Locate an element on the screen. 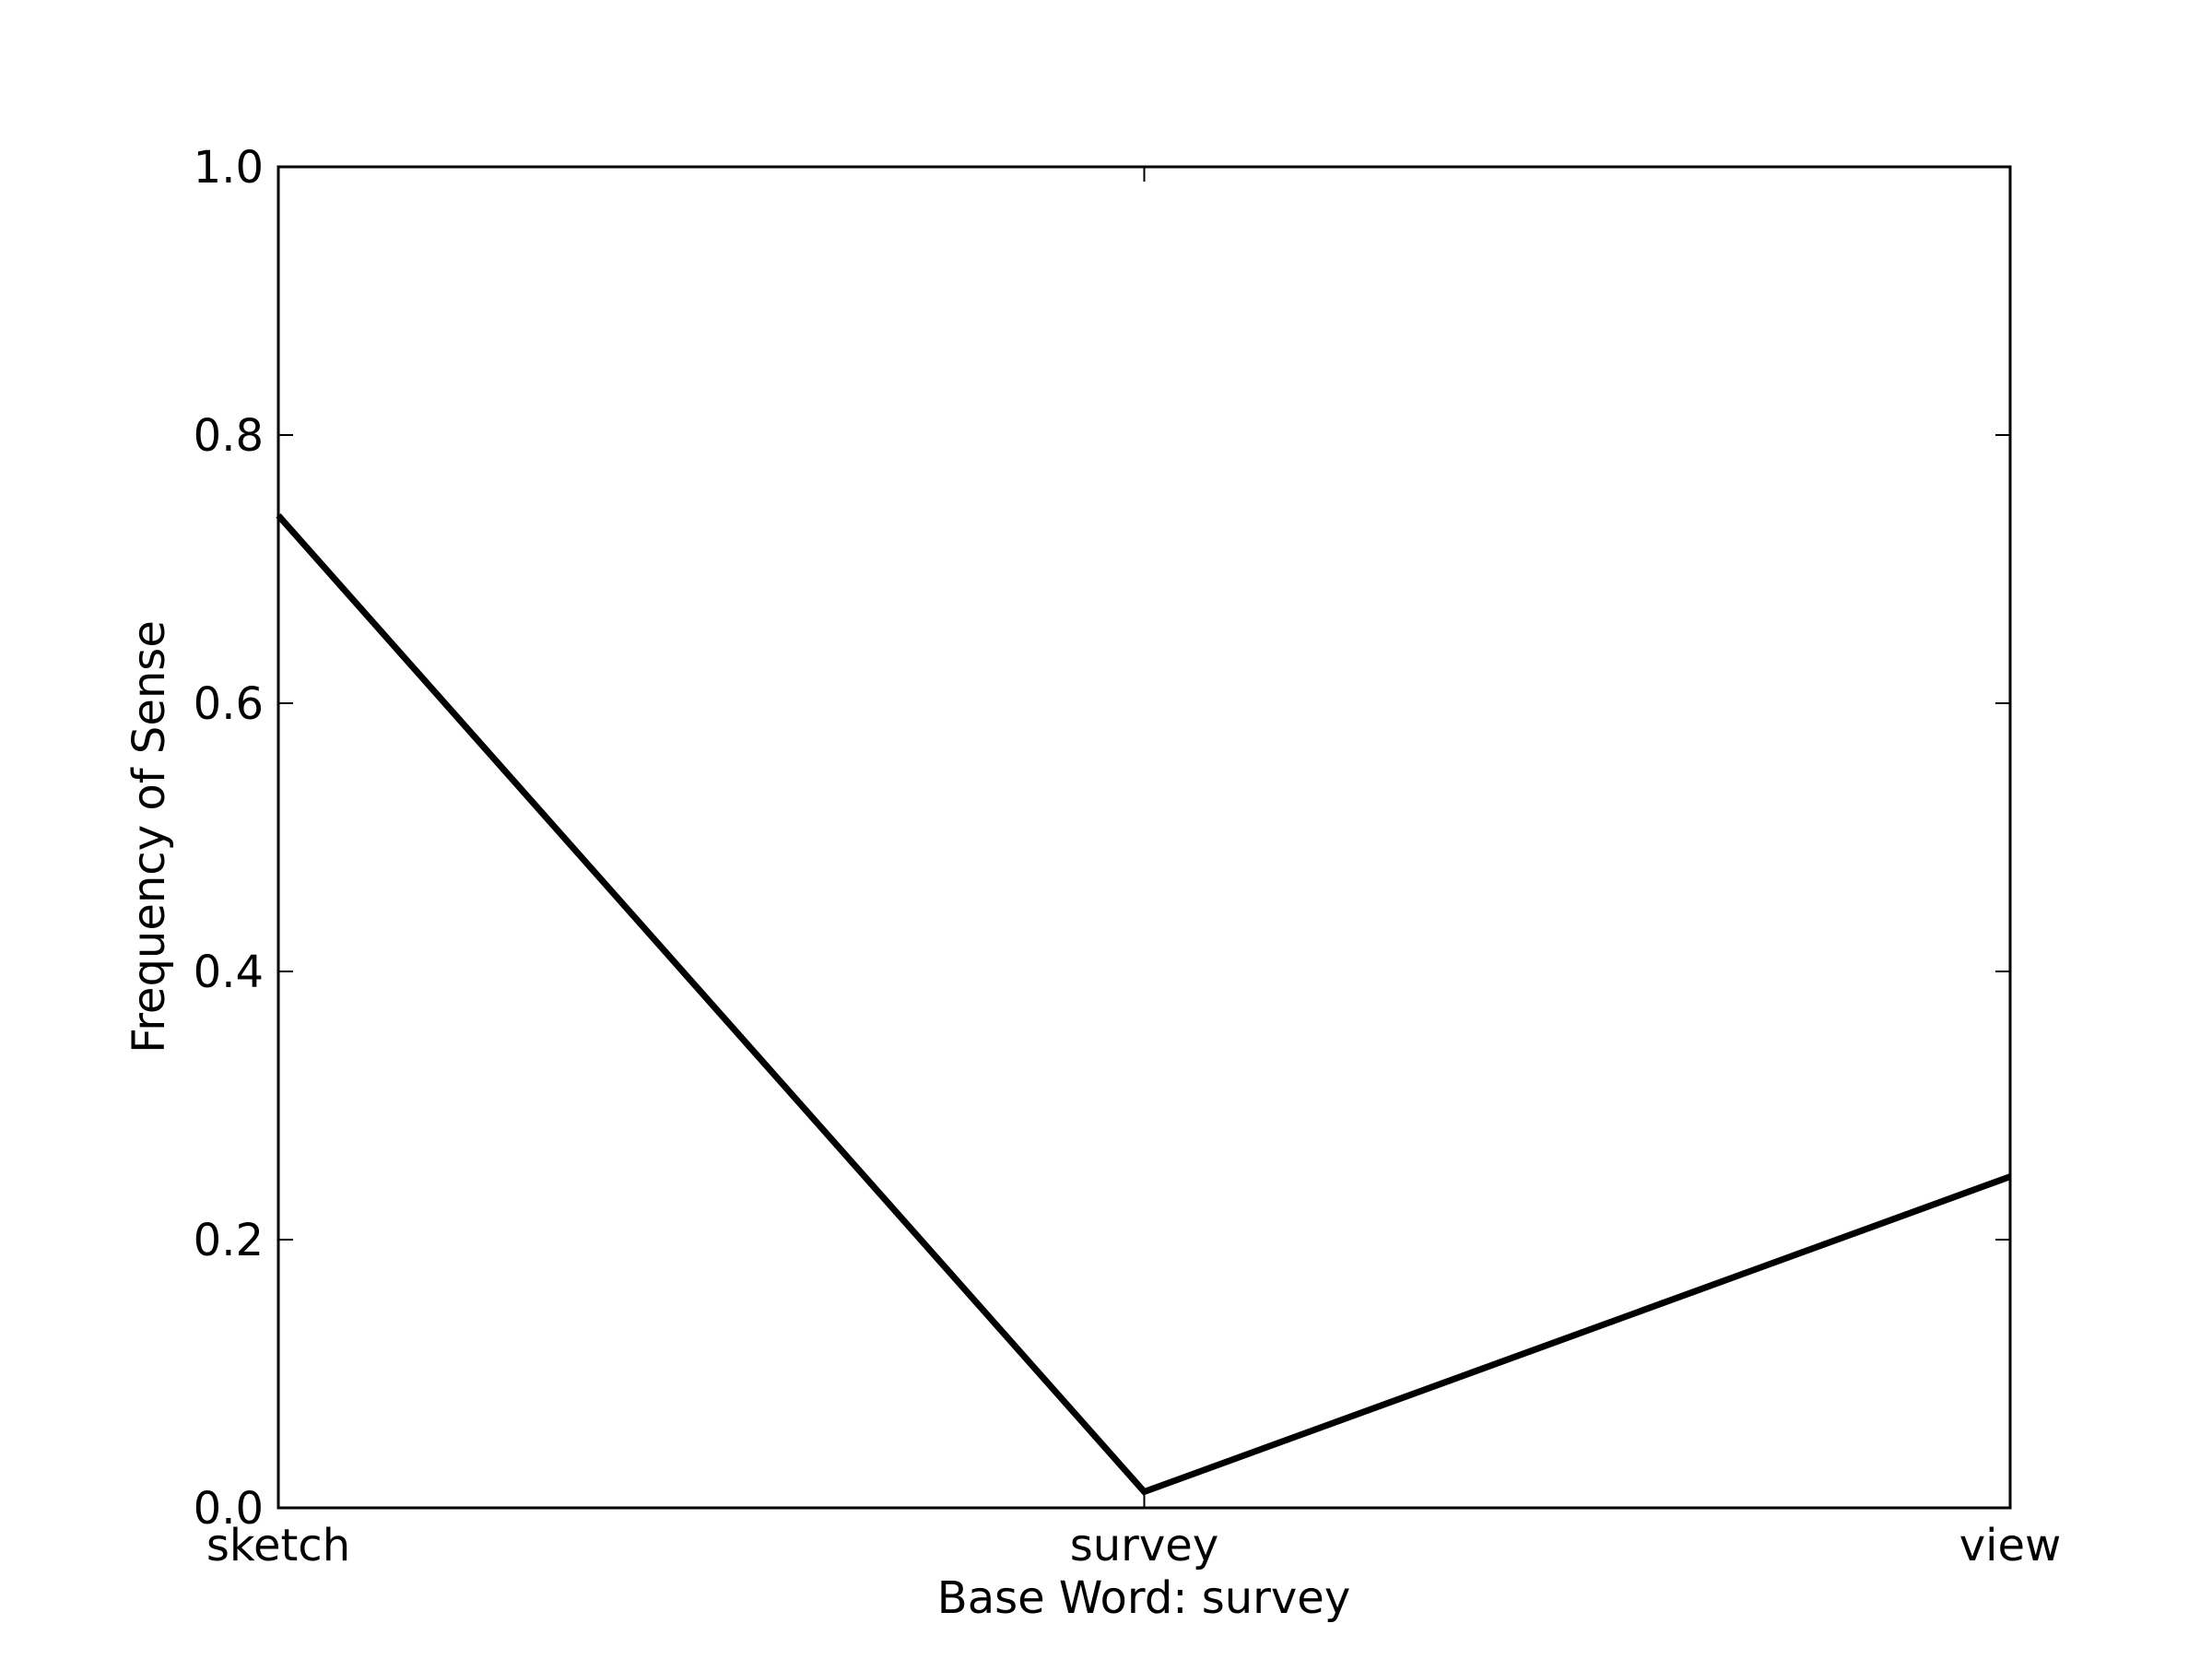 The image size is (2212, 1659). y-tick-label: 0.8 is located at coordinates (229, 436).